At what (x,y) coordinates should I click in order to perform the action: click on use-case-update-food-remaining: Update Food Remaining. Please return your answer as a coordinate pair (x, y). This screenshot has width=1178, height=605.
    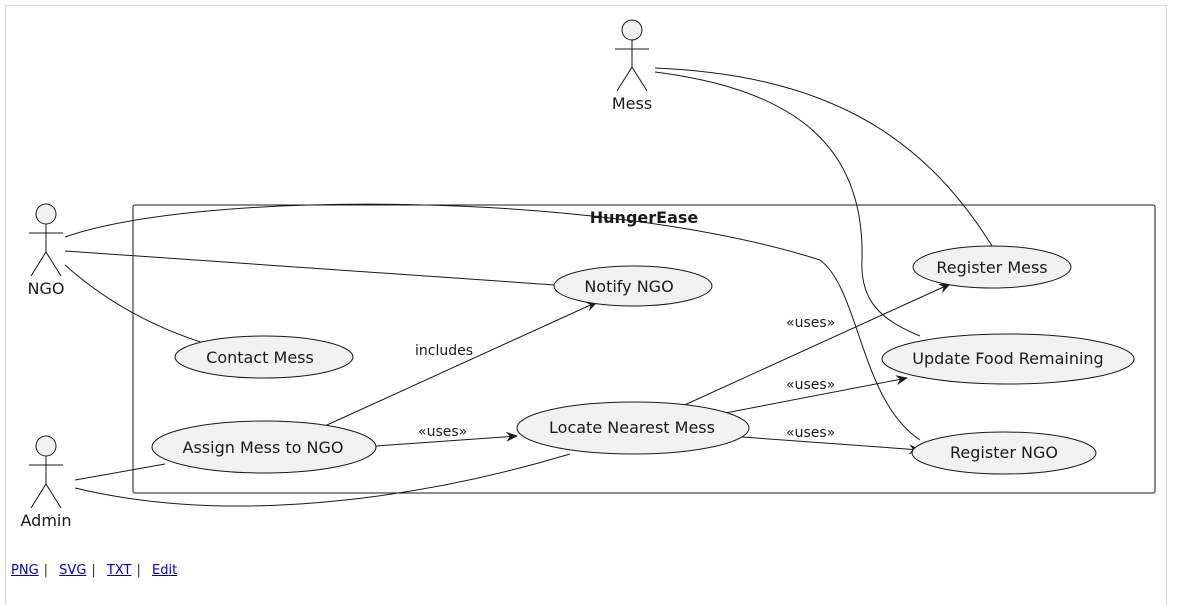
    Looking at the image, I should click on (1008, 359).